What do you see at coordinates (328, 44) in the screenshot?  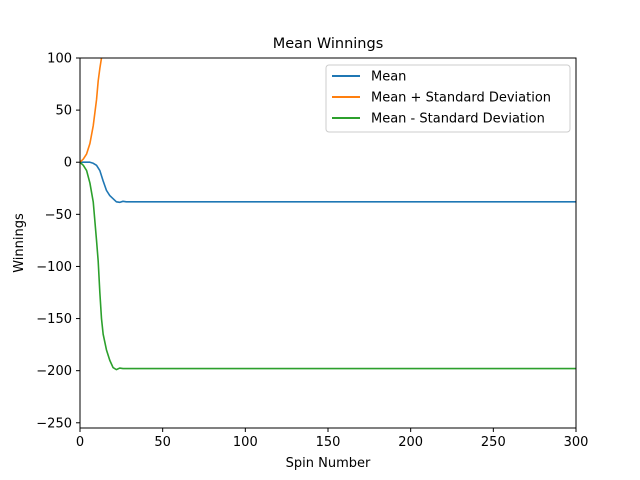 I see `chart-title: Mean Winnings` at bounding box center [328, 44].